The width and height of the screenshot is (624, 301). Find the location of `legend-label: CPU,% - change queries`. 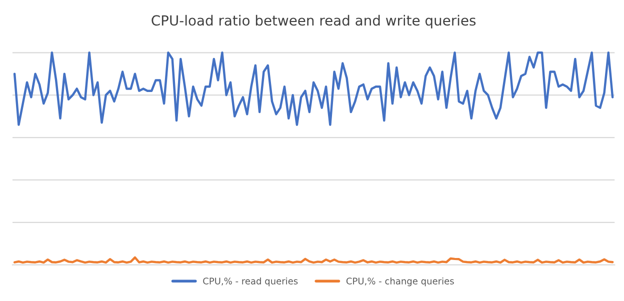

legend-label: CPU,% - change queries is located at coordinates (400, 281).